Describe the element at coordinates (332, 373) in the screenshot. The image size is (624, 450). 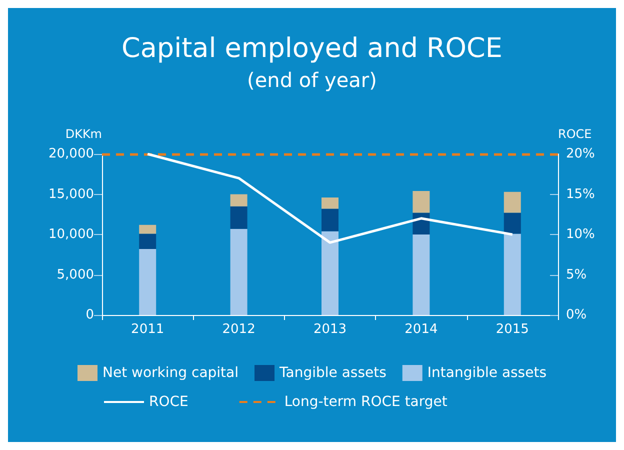
I see `legend-label: Tangible assets` at that location.